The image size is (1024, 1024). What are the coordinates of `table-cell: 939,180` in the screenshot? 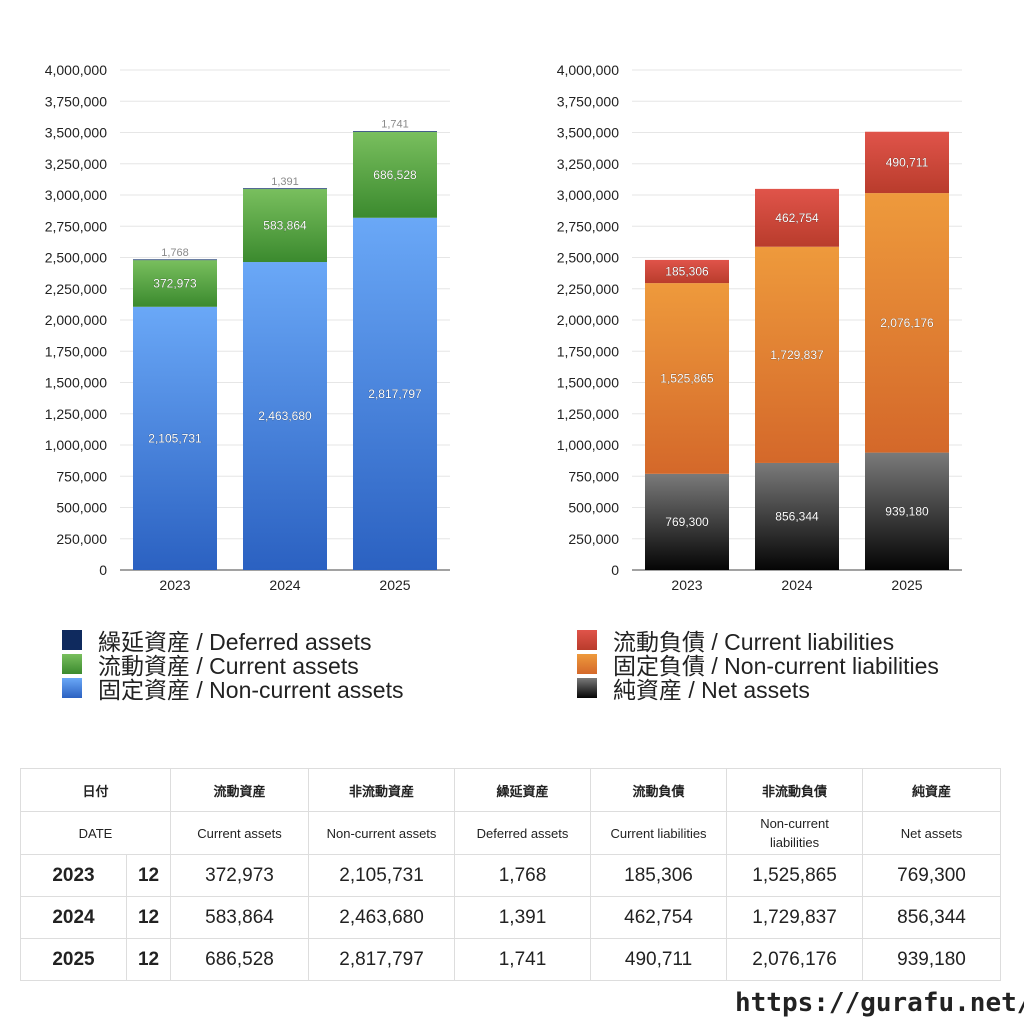 It's located at (932, 959).